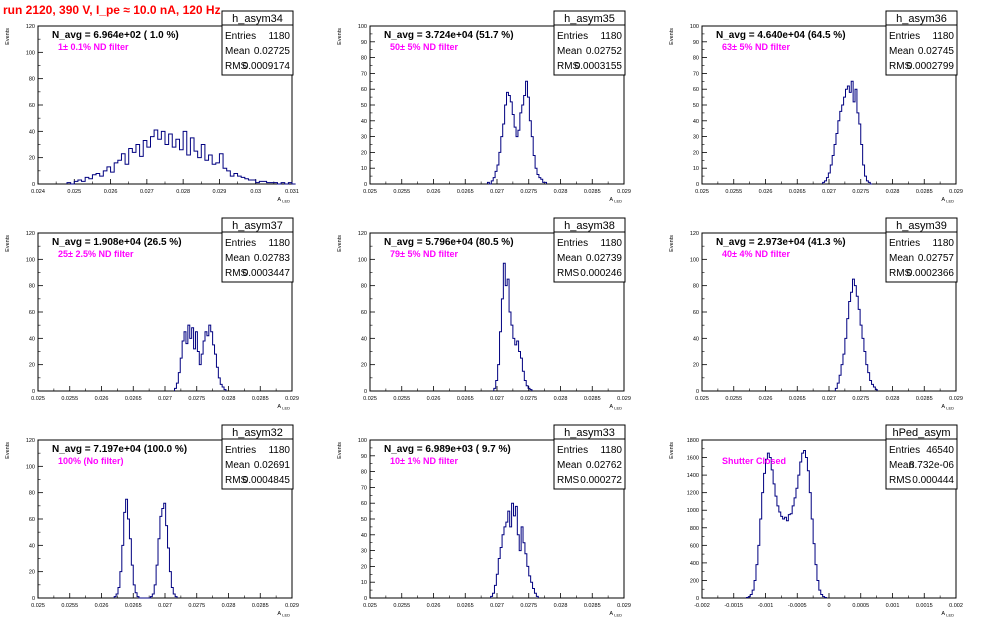 The width and height of the screenshot is (996, 631). Describe the element at coordinates (102, 399) in the screenshot. I see `x-tick-label: 0.026` at that location.